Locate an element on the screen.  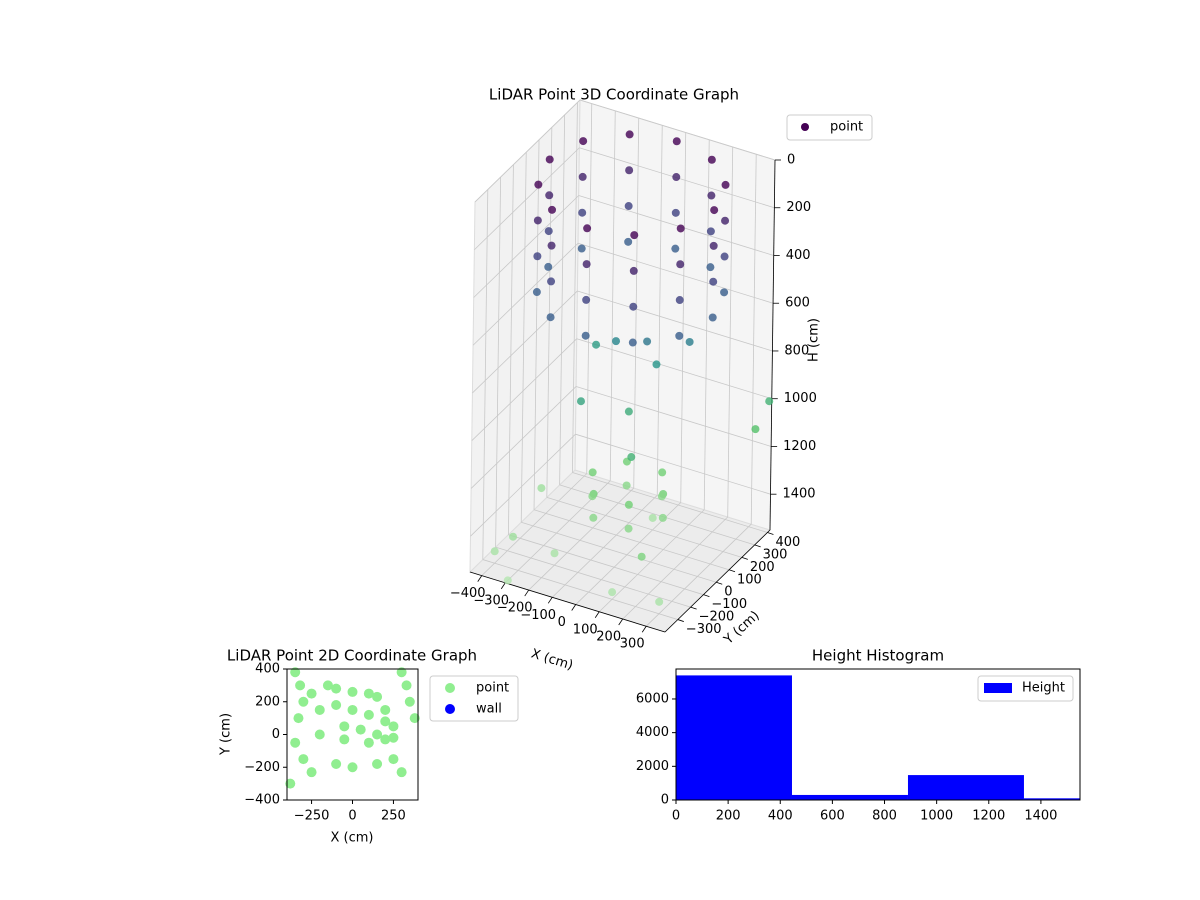
x-tick-label: −200 is located at coordinates (515, 608).